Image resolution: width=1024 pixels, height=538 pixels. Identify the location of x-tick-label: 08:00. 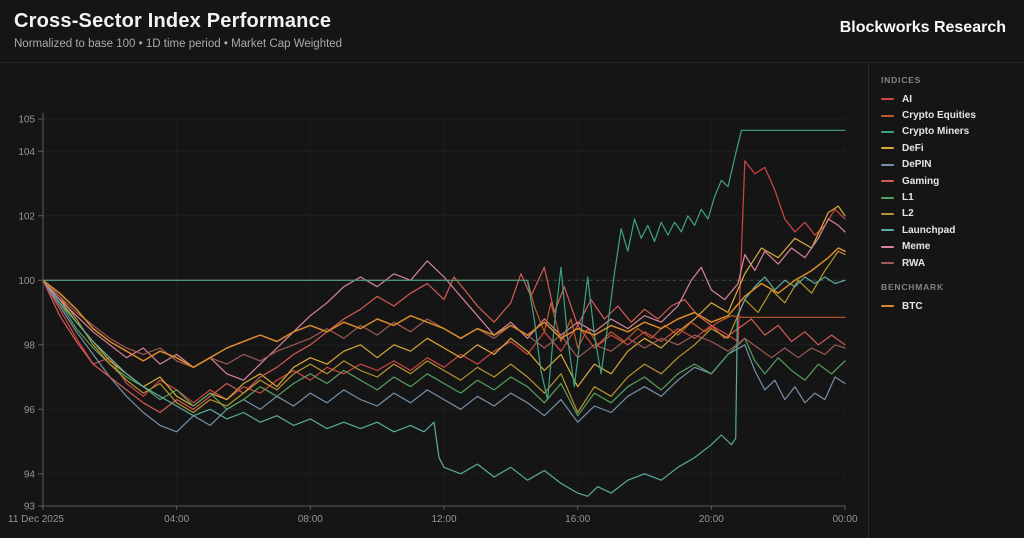
(310, 519).